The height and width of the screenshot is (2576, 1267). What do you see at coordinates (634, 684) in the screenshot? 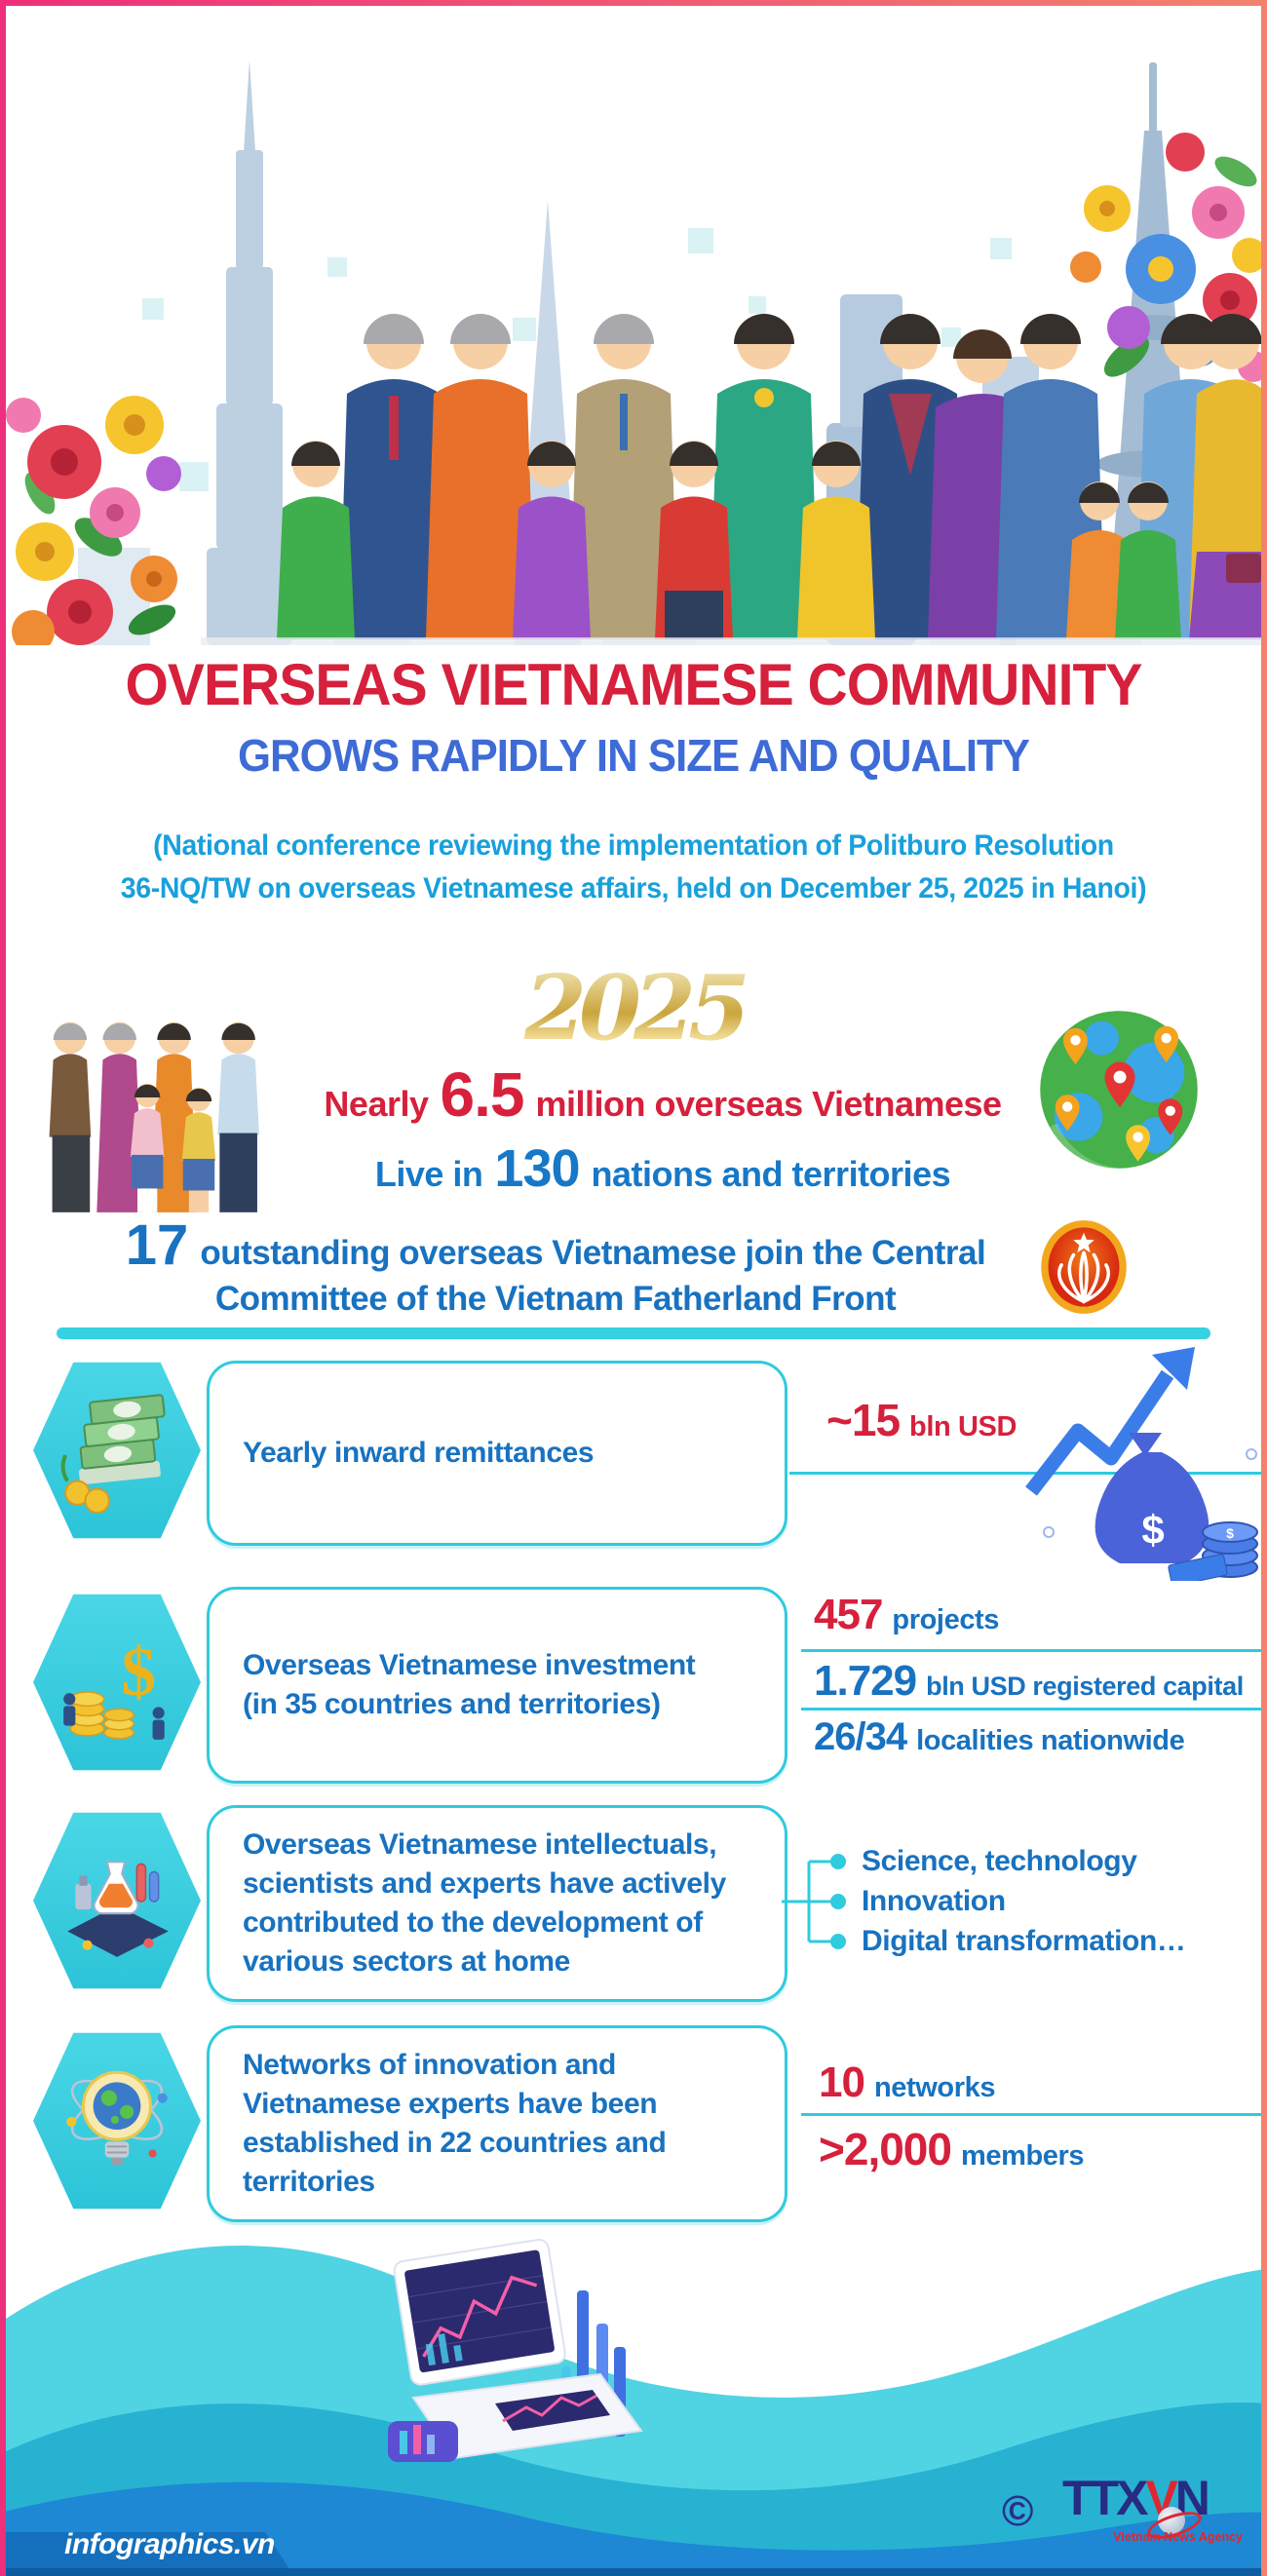
I see `main-title: OVERSEAS VIETNAMESE COMMUNITY` at bounding box center [634, 684].